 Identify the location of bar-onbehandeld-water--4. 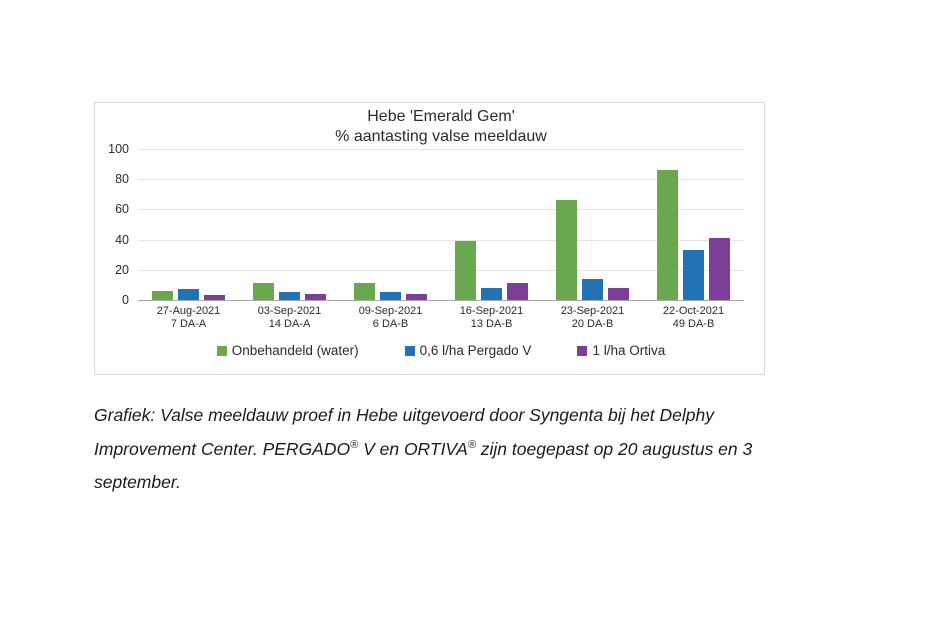
(465, 270).